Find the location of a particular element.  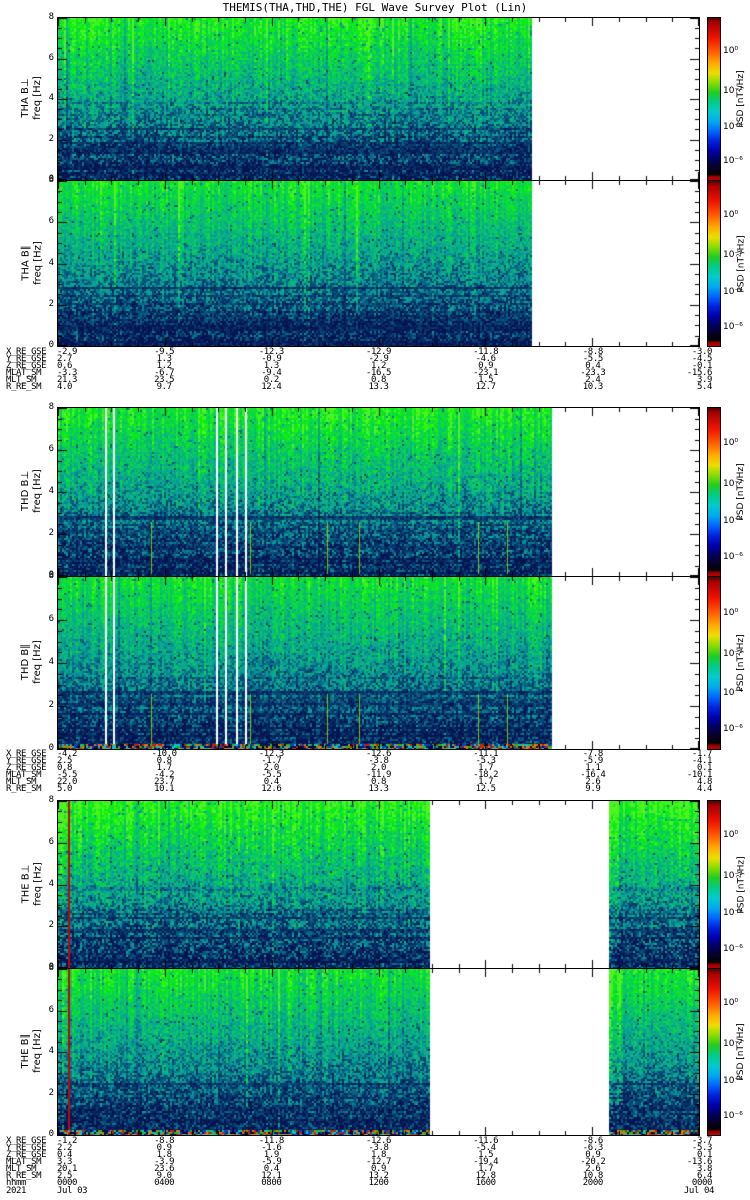

panel-left-label-thd-bpar: THD B∥ freq [Hz] is located at coordinates (32, 662).